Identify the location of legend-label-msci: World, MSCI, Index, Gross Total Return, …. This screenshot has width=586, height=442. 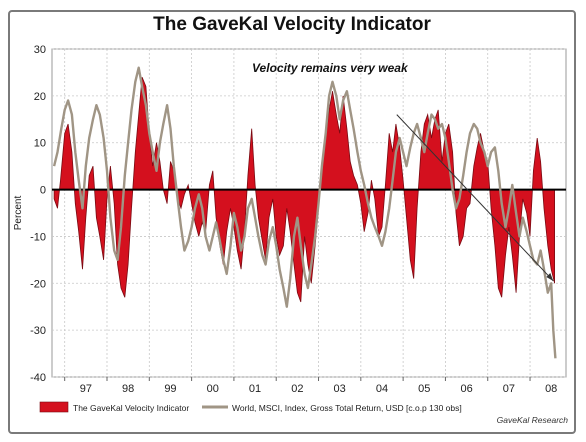
(347, 408).